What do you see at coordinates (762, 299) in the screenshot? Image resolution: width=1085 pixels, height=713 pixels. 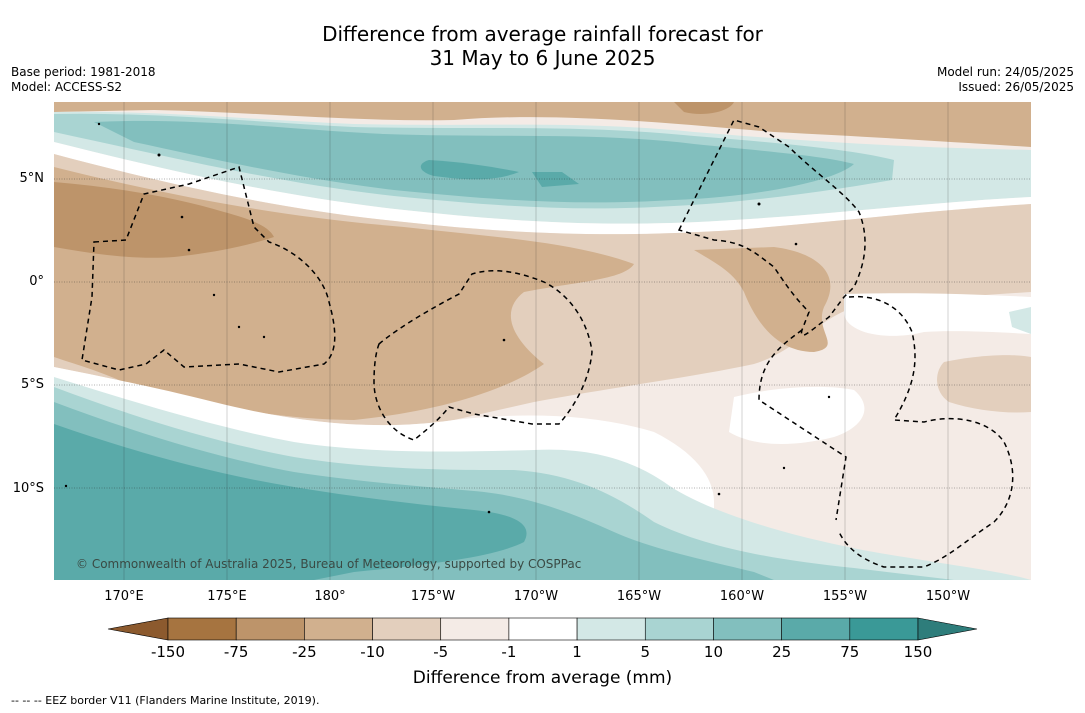 I see `central-dry-east` at bounding box center [762, 299].